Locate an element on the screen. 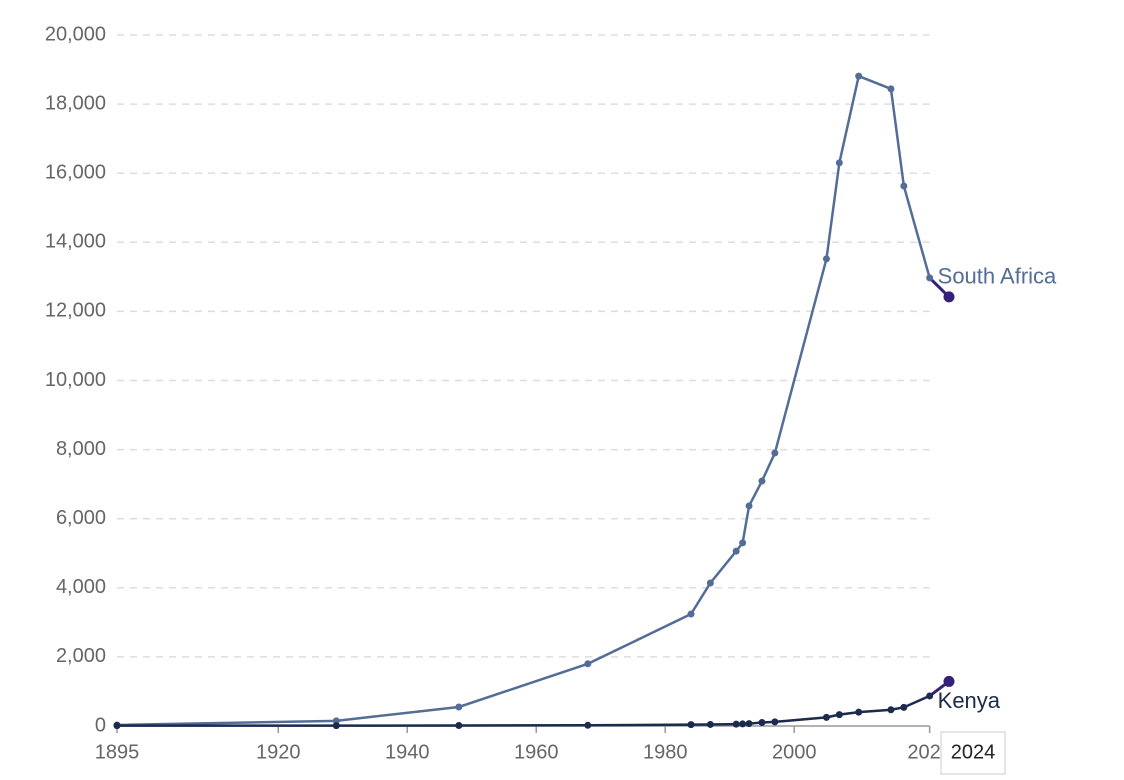 This screenshot has width=1124, height=780. x-tick-box is located at coordinates (973, 753).